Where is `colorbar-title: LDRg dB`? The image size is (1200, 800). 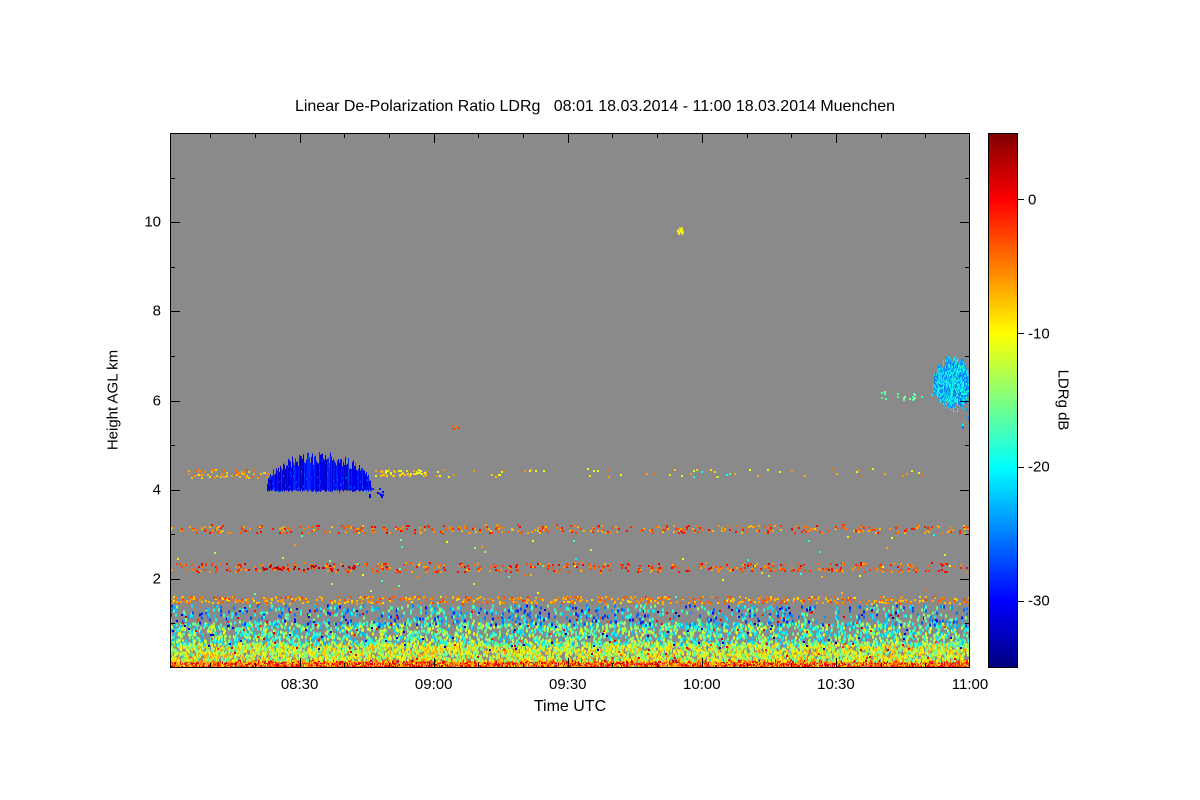
colorbar-title: LDRg dB is located at coordinates (1063, 400).